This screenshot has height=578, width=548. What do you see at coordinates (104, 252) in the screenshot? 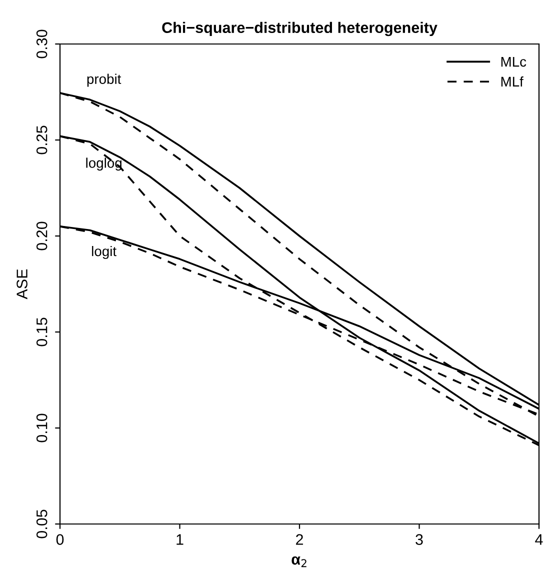
I see `annotation: logit` at bounding box center [104, 252].